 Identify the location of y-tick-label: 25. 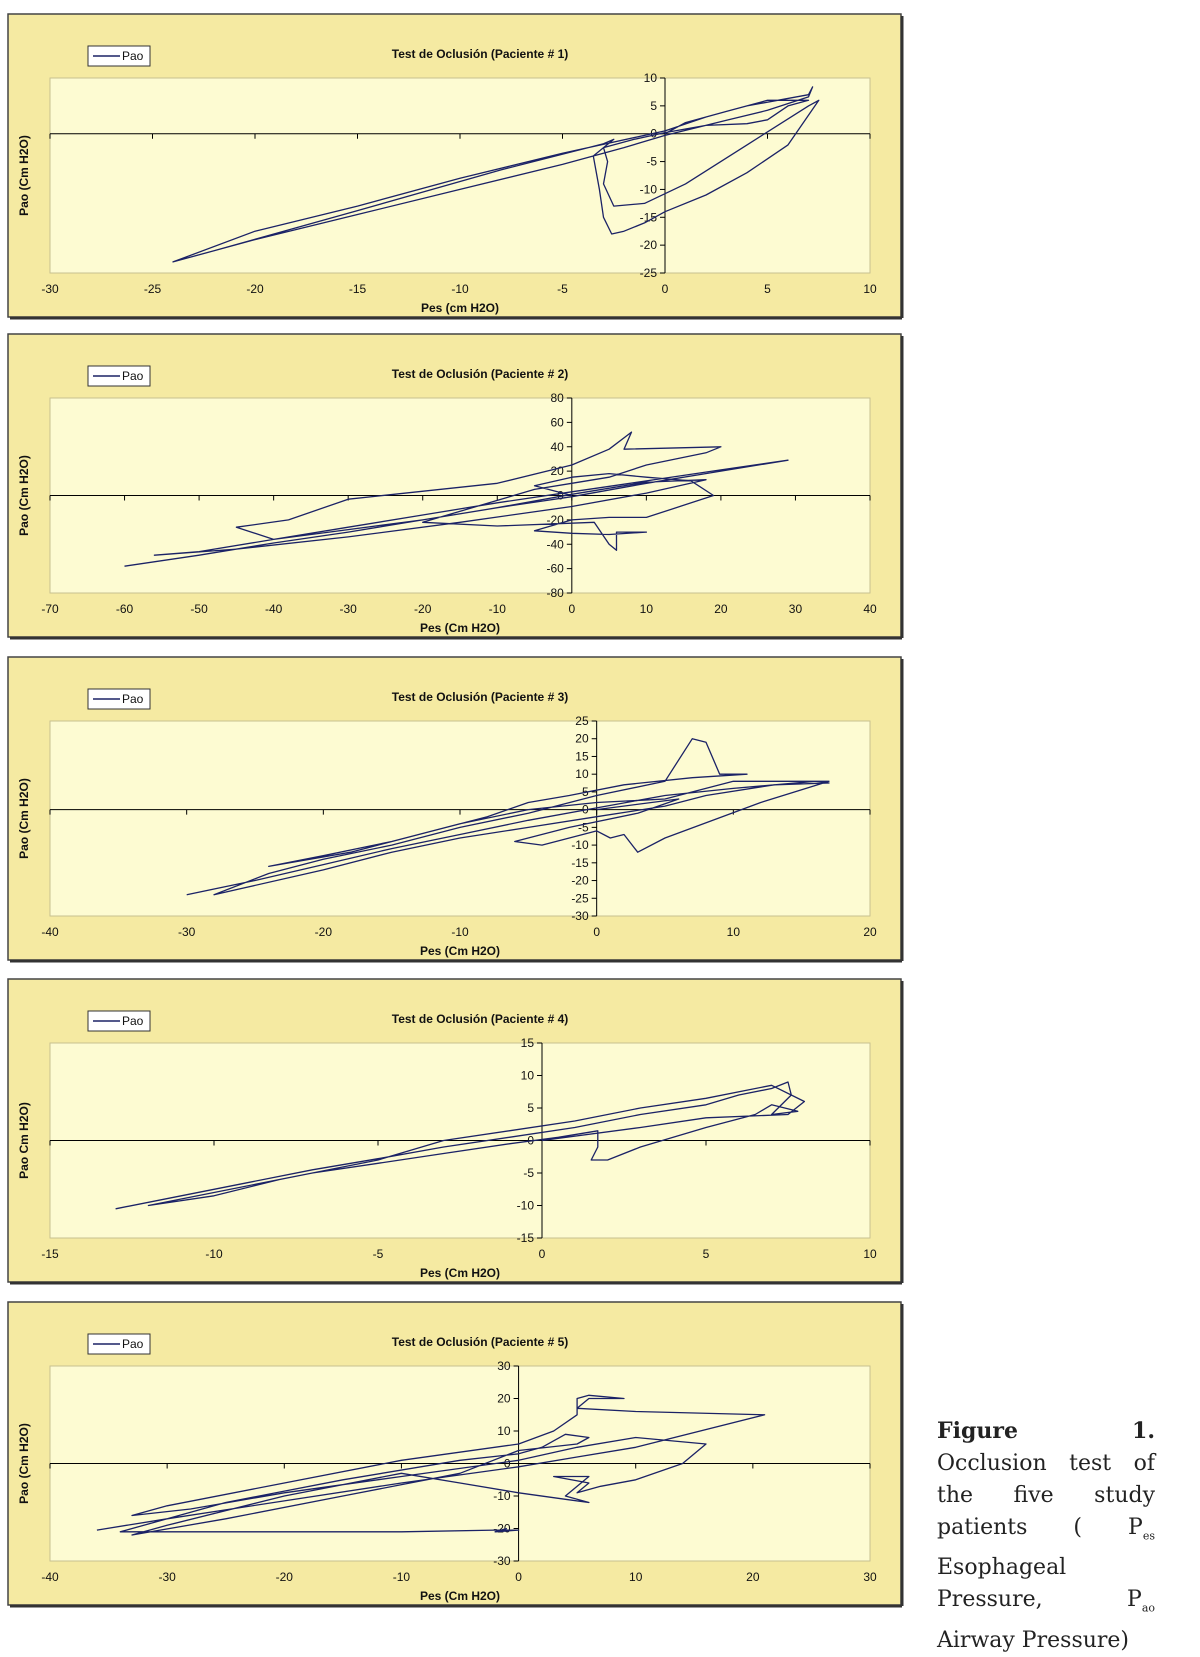
(582, 721).